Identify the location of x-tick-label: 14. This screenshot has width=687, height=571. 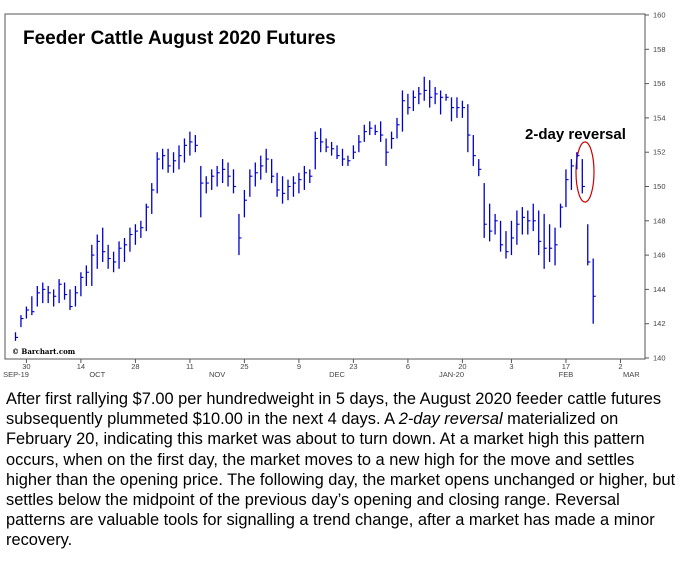
(81, 366).